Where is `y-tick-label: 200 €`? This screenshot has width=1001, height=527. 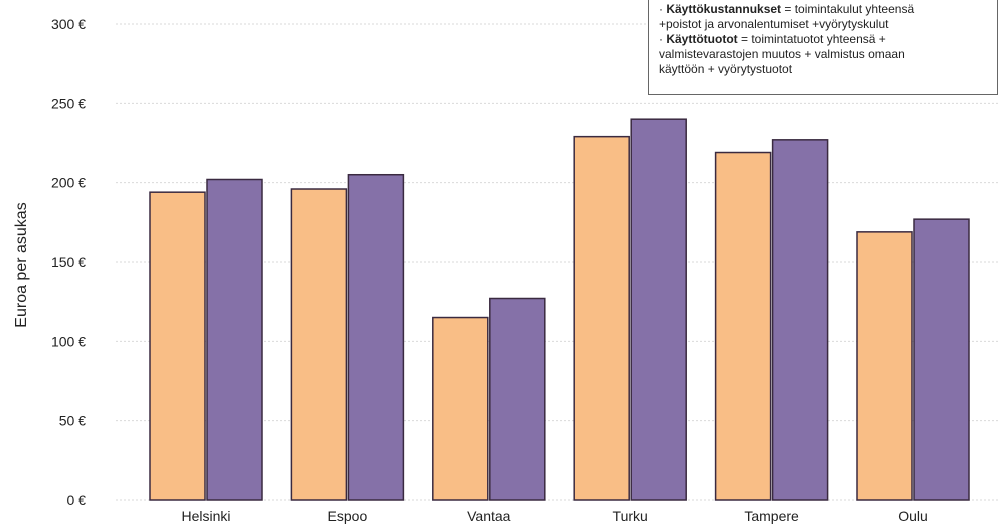 y-tick-label: 200 € is located at coordinates (68, 183).